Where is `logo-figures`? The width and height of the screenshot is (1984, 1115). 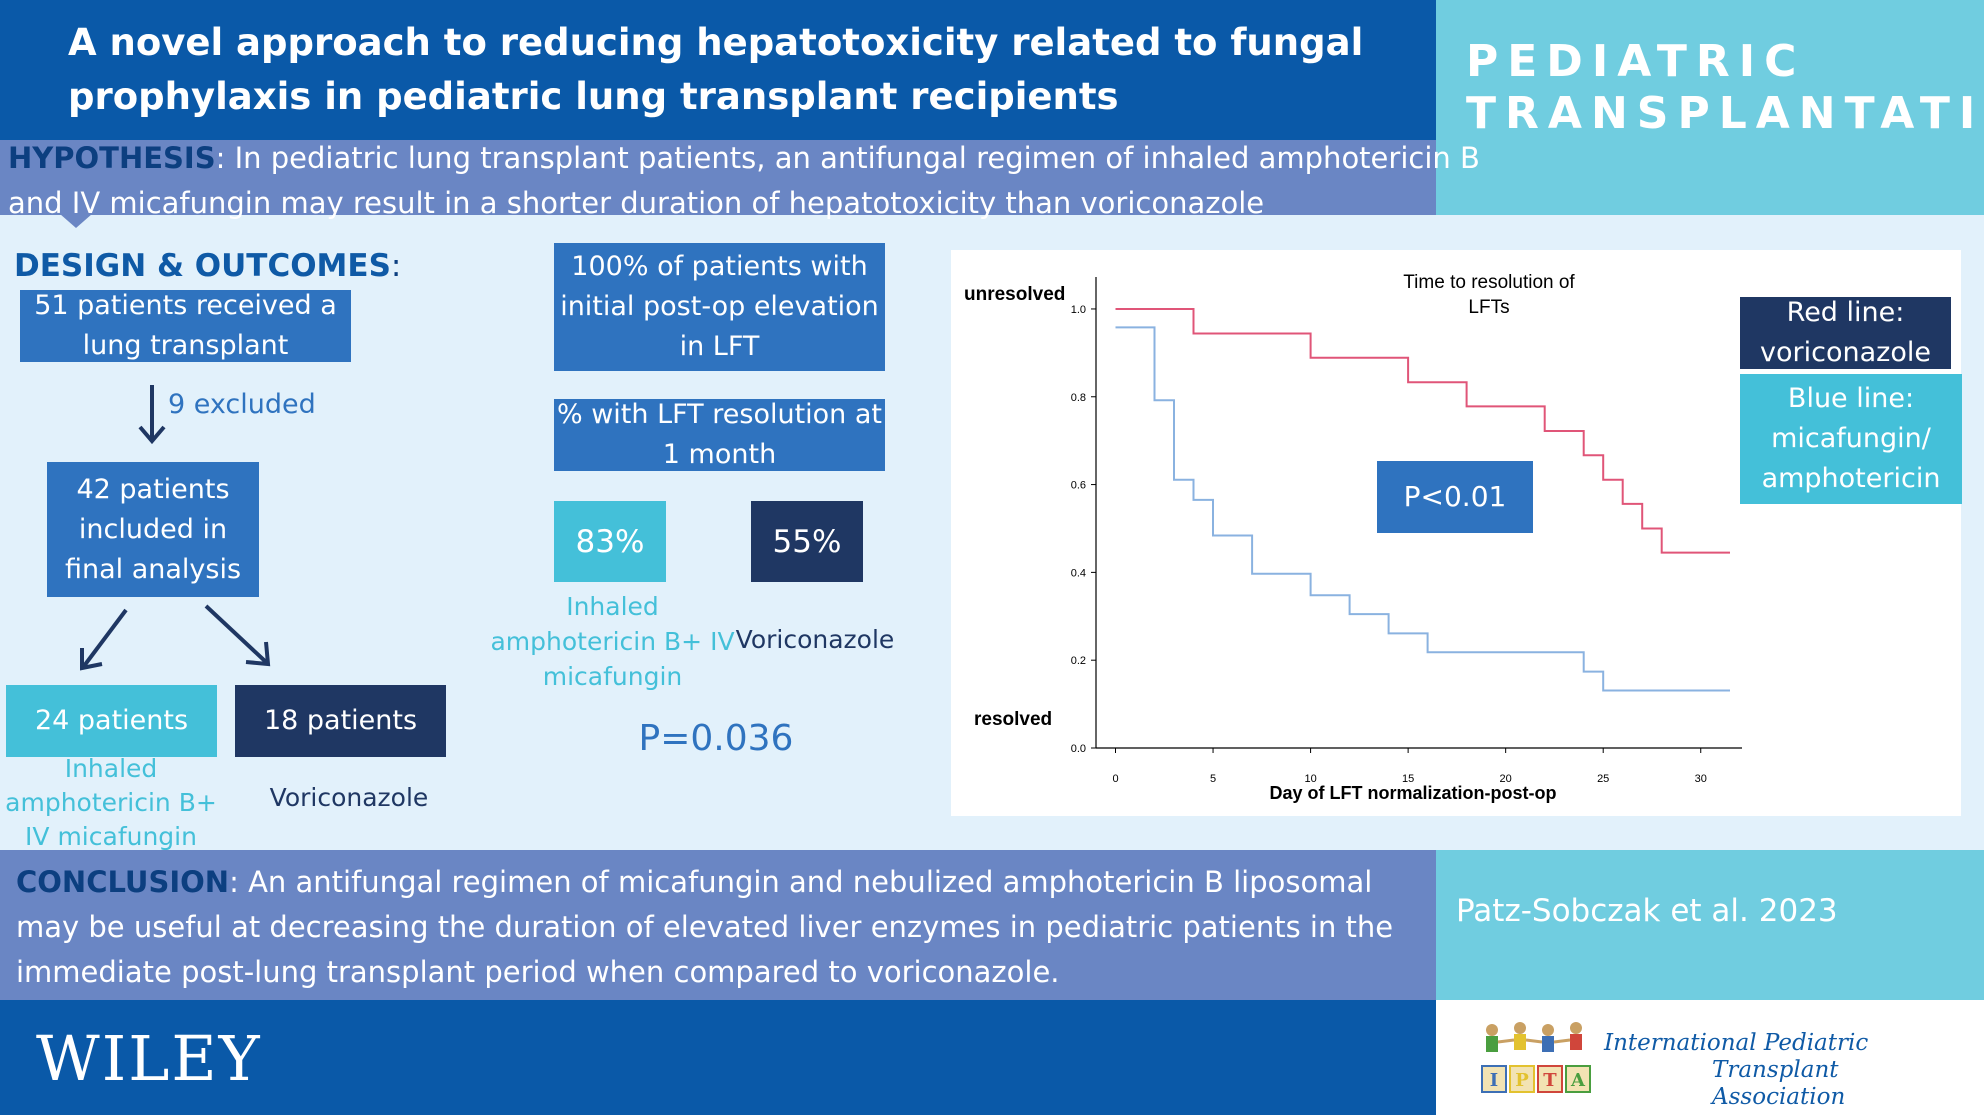
logo-figures is located at coordinates (1534, 1037).